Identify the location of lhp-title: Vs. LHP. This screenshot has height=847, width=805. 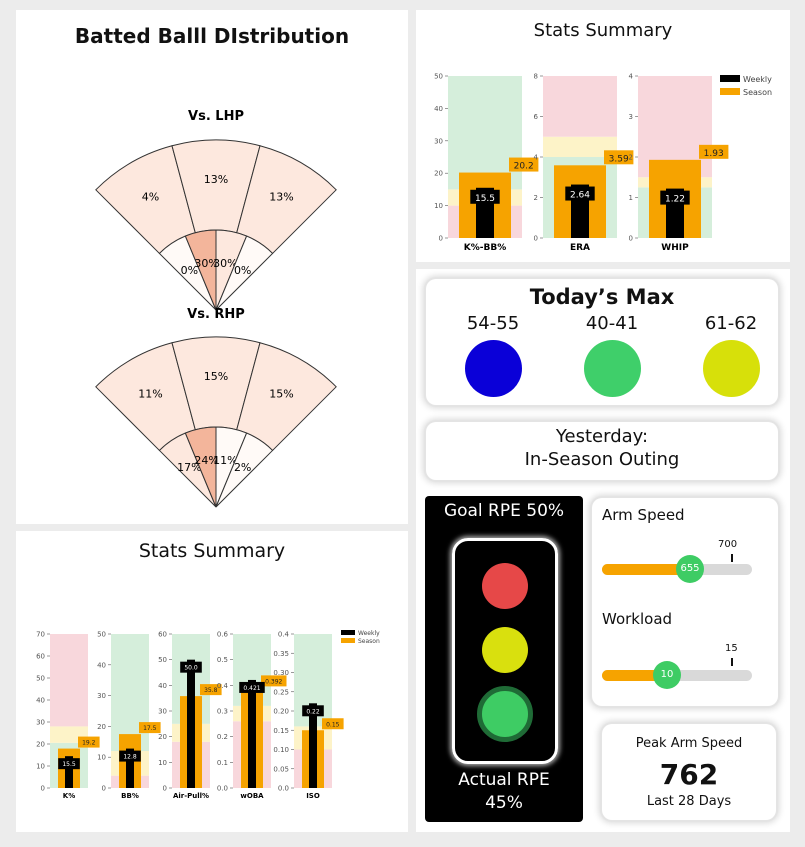
(216, 116).